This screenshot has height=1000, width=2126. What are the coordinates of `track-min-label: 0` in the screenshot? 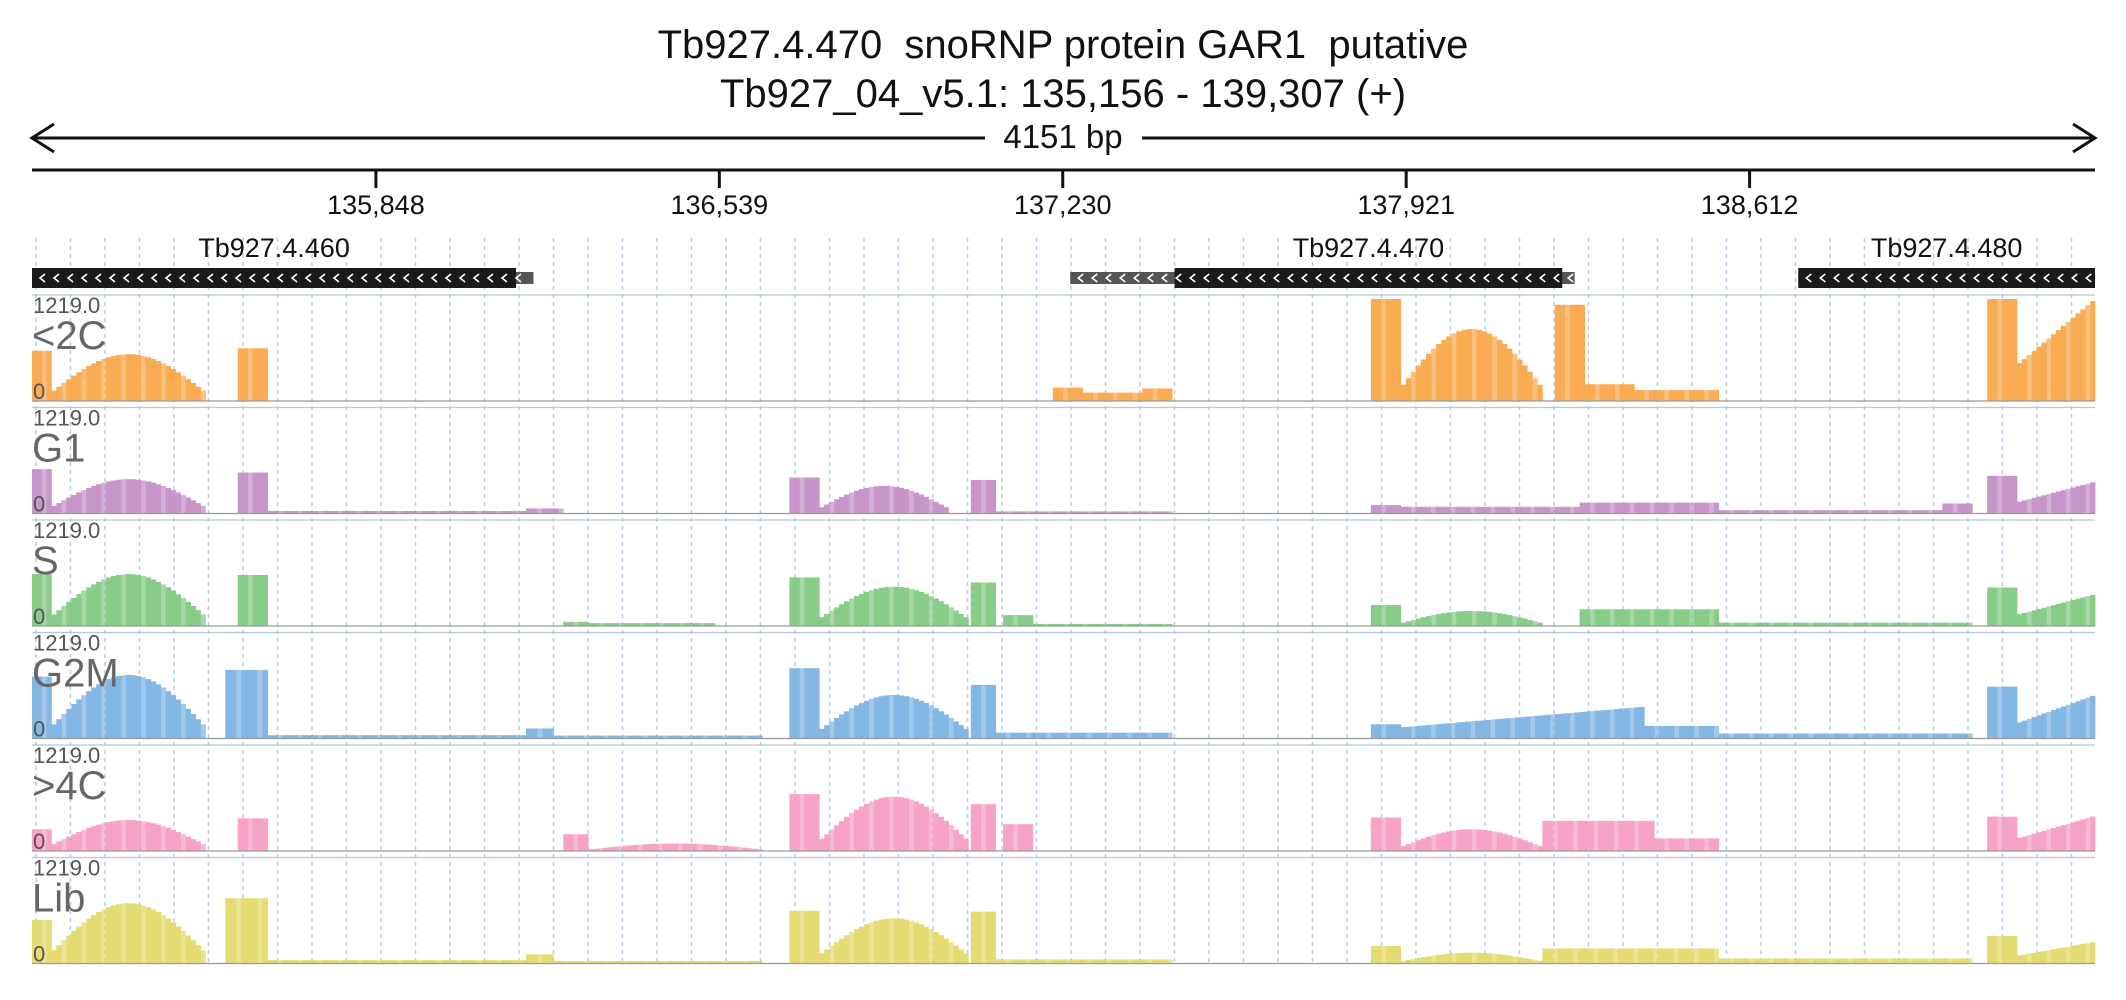 It's located at (39, 391).